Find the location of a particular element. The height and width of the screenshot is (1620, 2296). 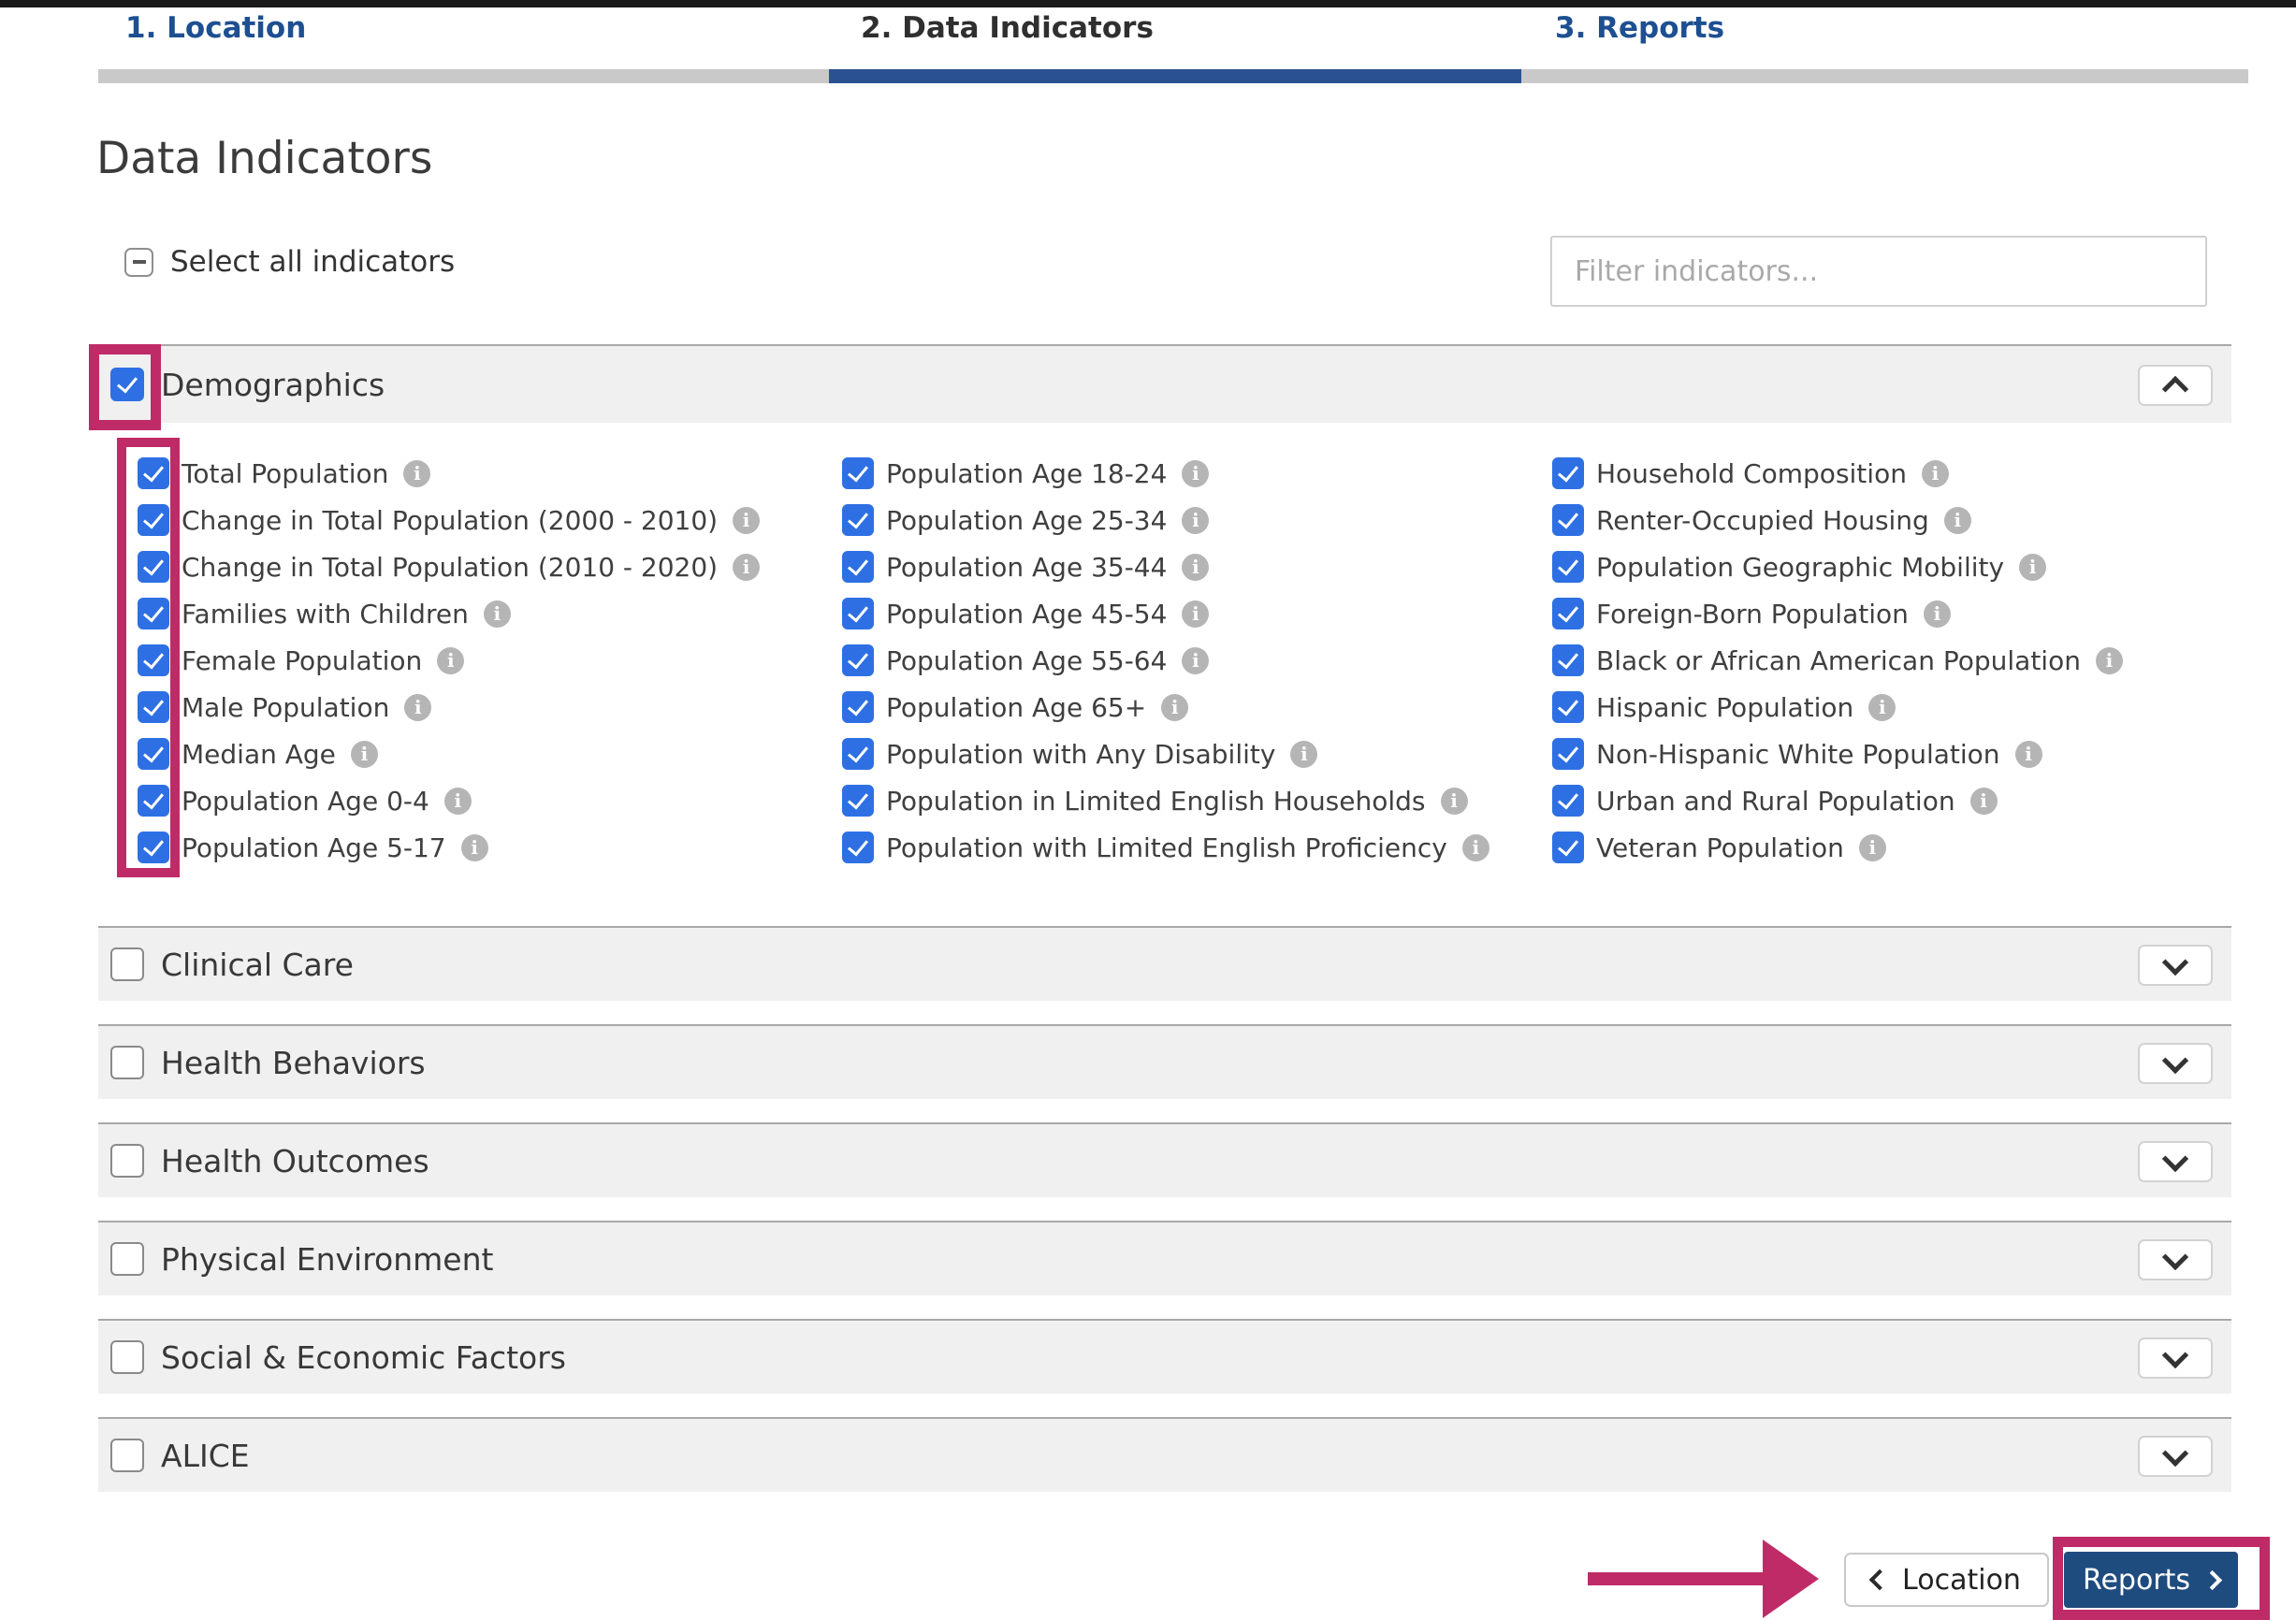

indicator-label: Male Population is located at coordinates (286, 707).